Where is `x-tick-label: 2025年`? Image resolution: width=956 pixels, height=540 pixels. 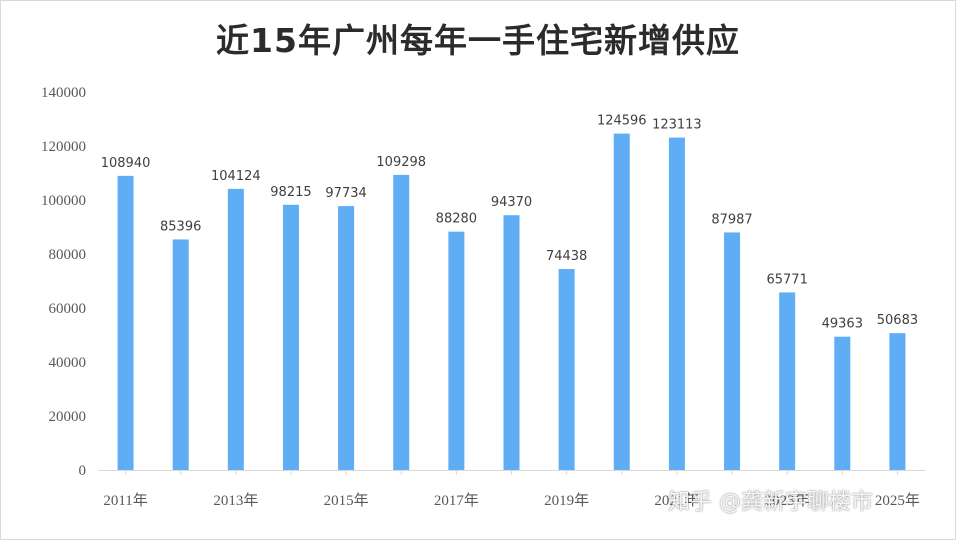
x-tick-label: 2025年 is located at coordinates (897, 500).